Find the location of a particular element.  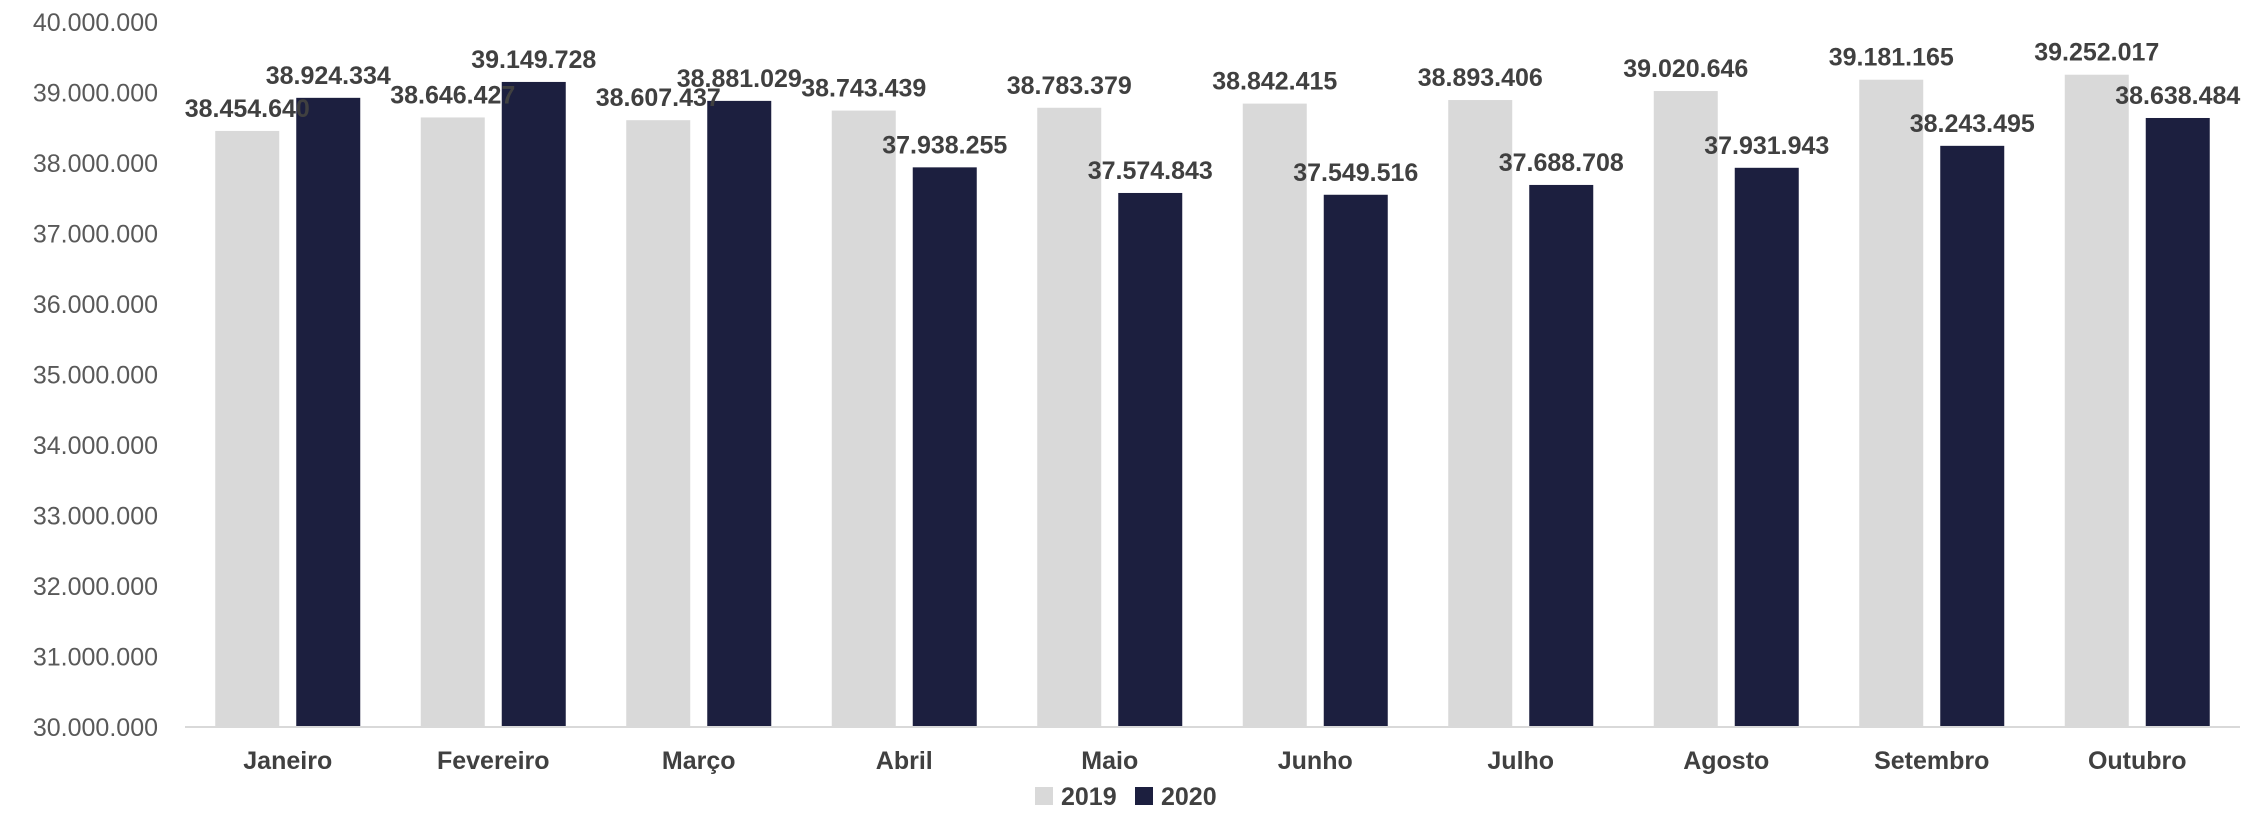

data-label-2020-6: 37.688.708 is located at coordinates (1561, 163).